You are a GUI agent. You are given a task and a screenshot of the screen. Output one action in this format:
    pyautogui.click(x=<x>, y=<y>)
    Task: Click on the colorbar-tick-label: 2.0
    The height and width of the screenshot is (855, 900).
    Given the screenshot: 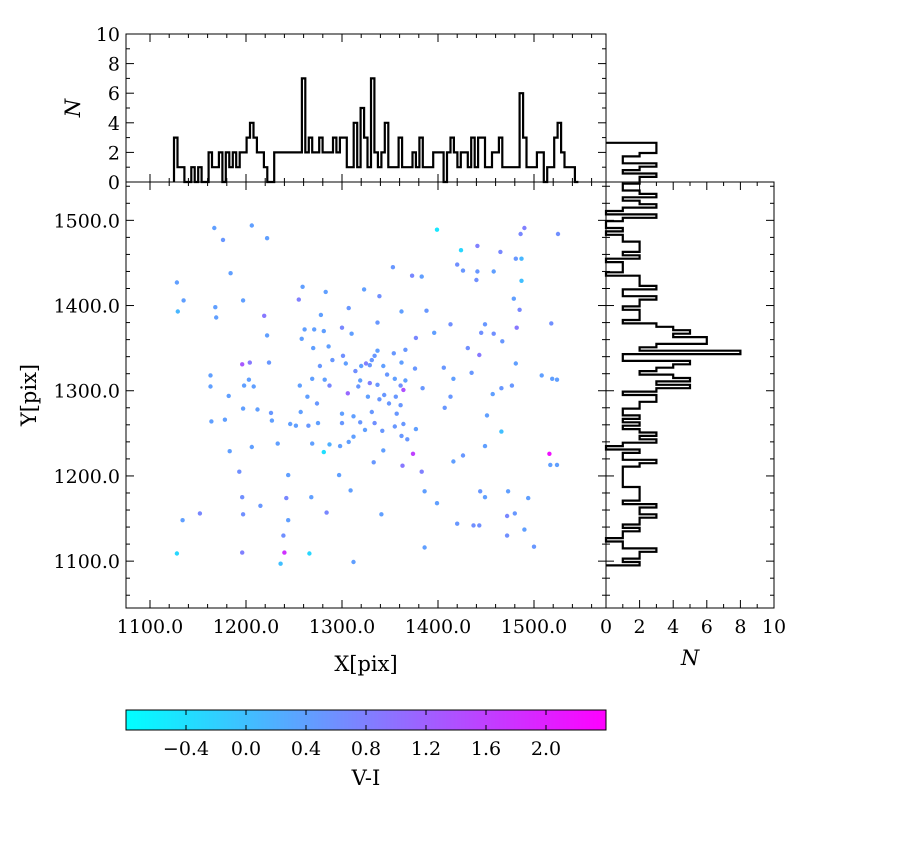 What is the action you would take?
    pyautogui.click(x=546, y=749)
    